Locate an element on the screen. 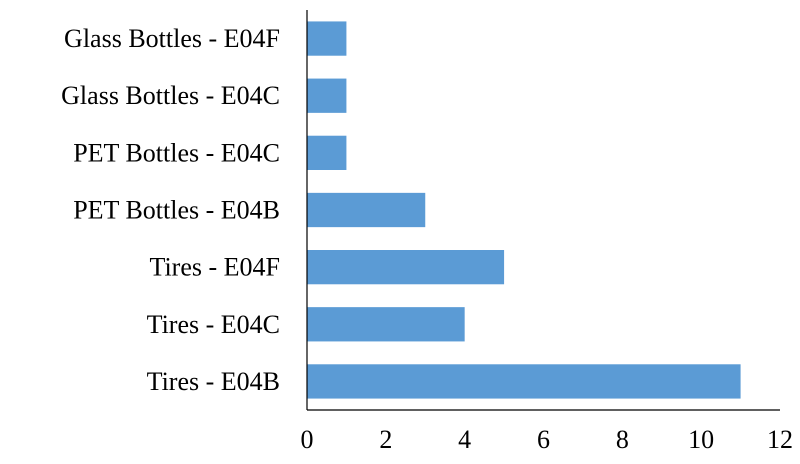 This screenshot has width=800, height=464. x-tick-label: 8 is located at coordinates (622, 439).